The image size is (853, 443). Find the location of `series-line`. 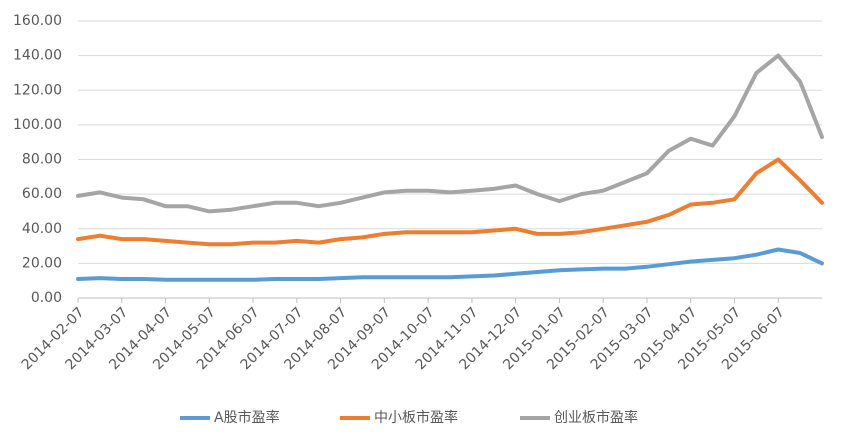

series-line is located at coordinates (450, 264).